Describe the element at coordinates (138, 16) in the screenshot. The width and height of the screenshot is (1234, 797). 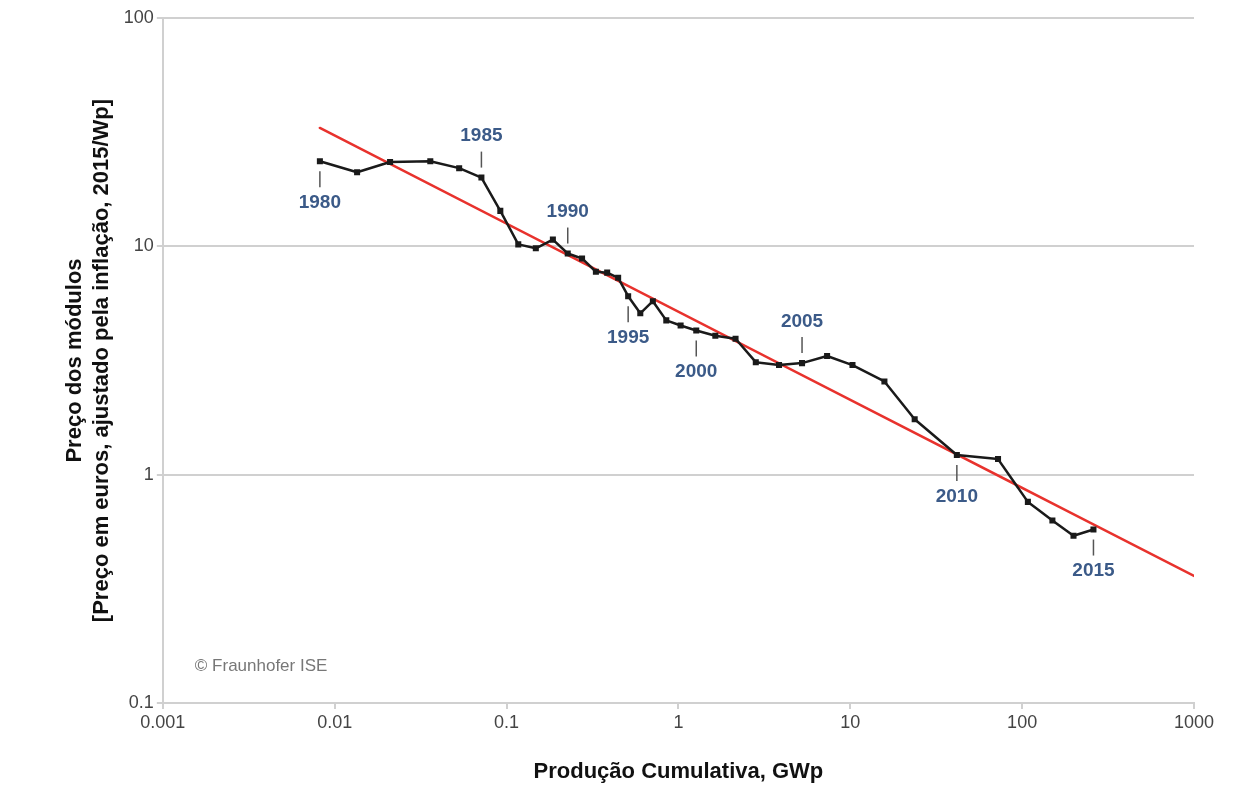
I see `y-tick-label: 100` at that location.